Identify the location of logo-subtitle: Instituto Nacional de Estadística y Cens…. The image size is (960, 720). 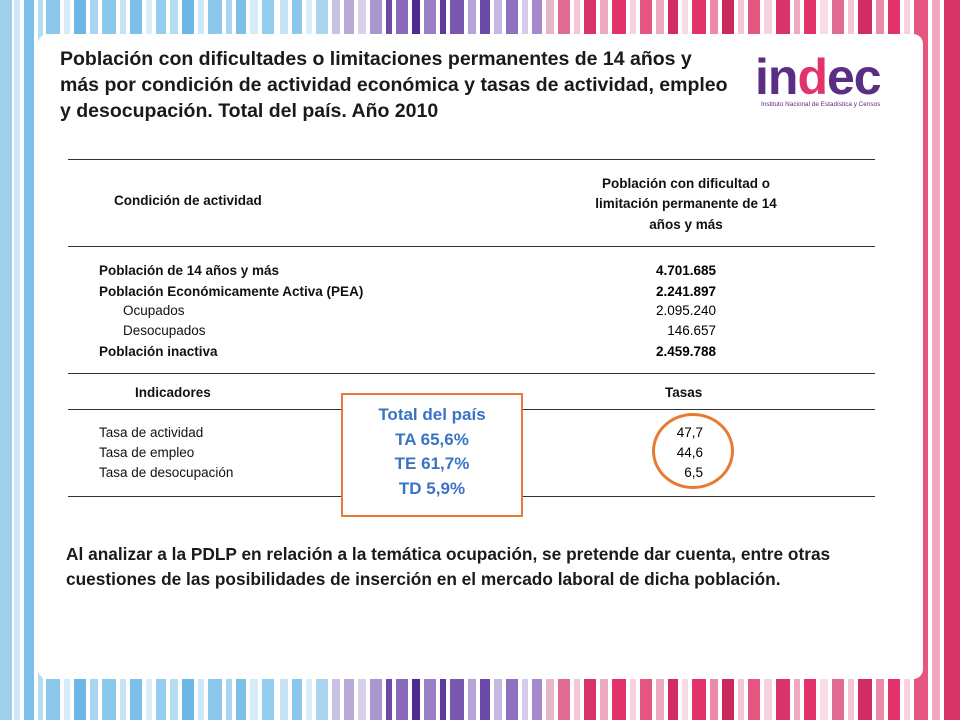
(821, 104).